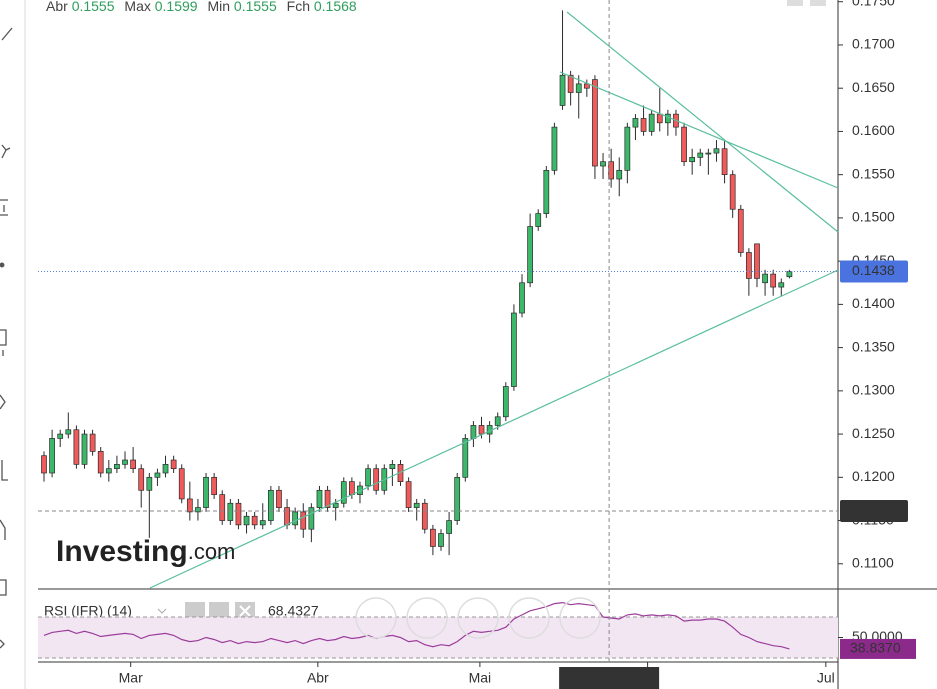 Image resolution: width=937 pixels, height=689 pixels. Describe the element at coordinates (137, 7) in the screenshot. I see `label: Max` at that location.